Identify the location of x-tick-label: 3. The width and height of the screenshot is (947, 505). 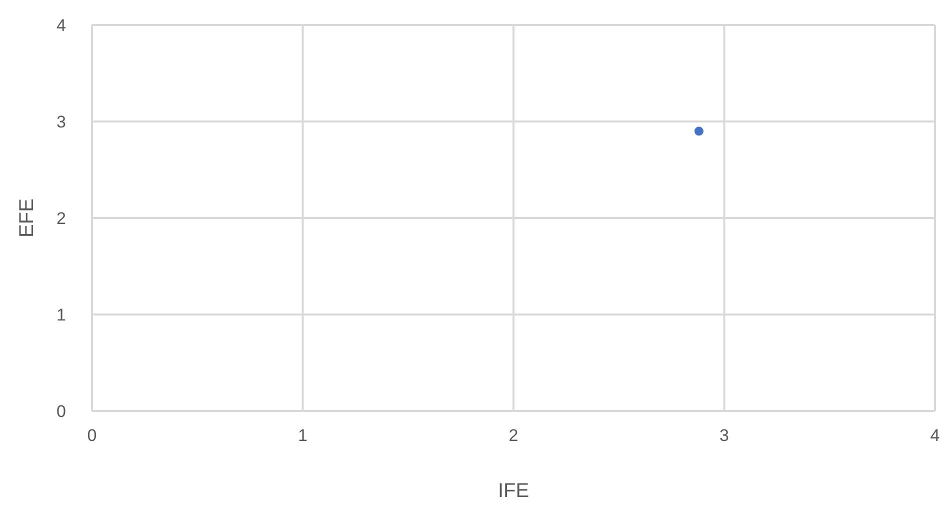
(724, 436).